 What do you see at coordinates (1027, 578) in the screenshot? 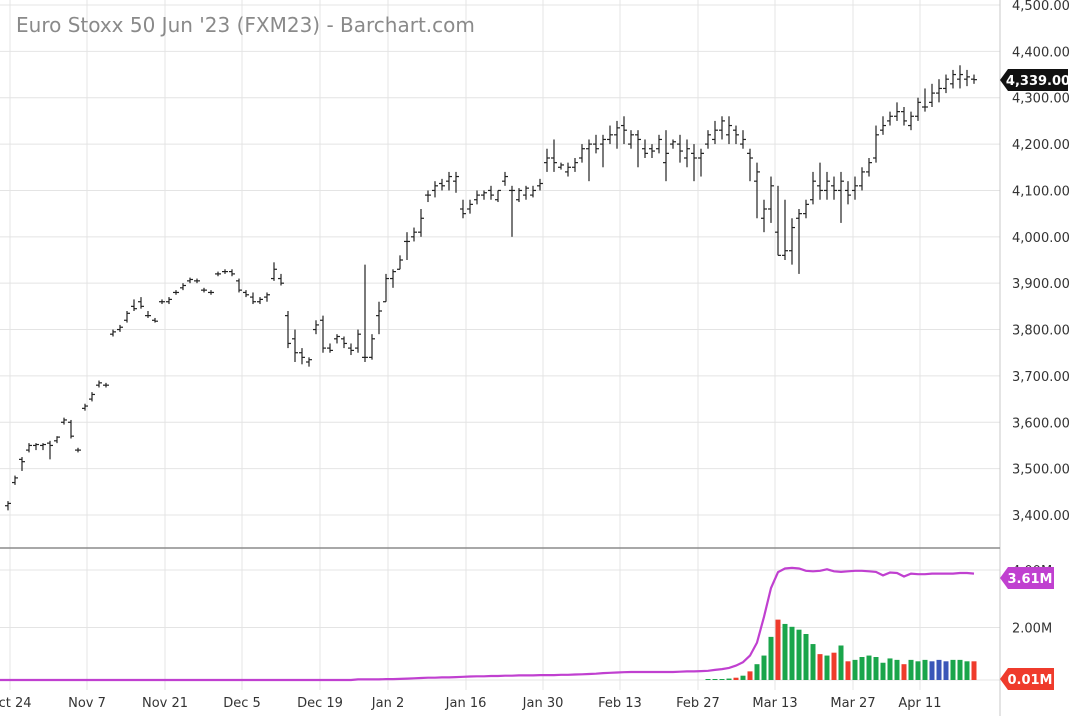
I see `avg-volume-tag: 3.61M` at bounding box center [1027, 578].